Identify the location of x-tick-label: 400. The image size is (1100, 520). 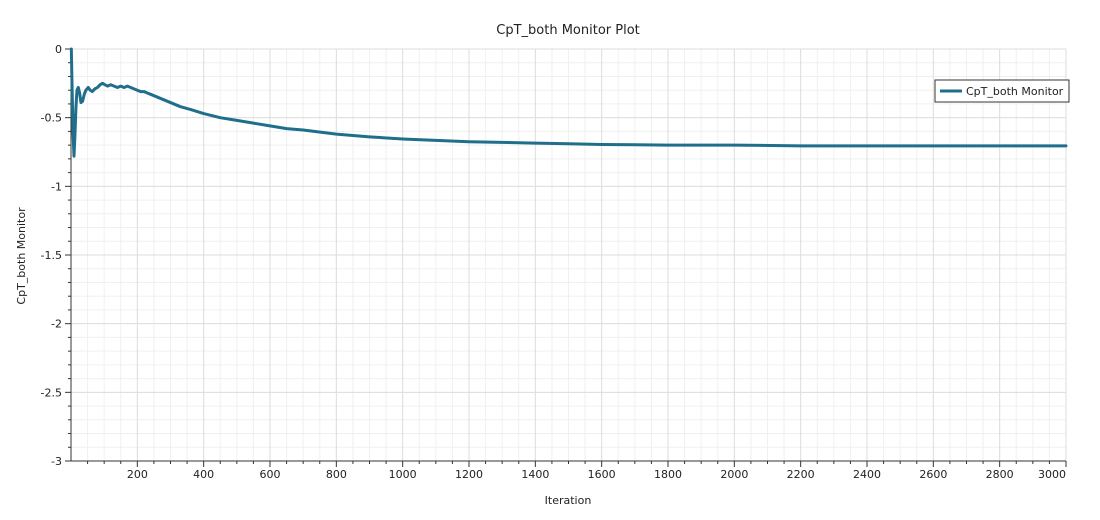
(203, 474).